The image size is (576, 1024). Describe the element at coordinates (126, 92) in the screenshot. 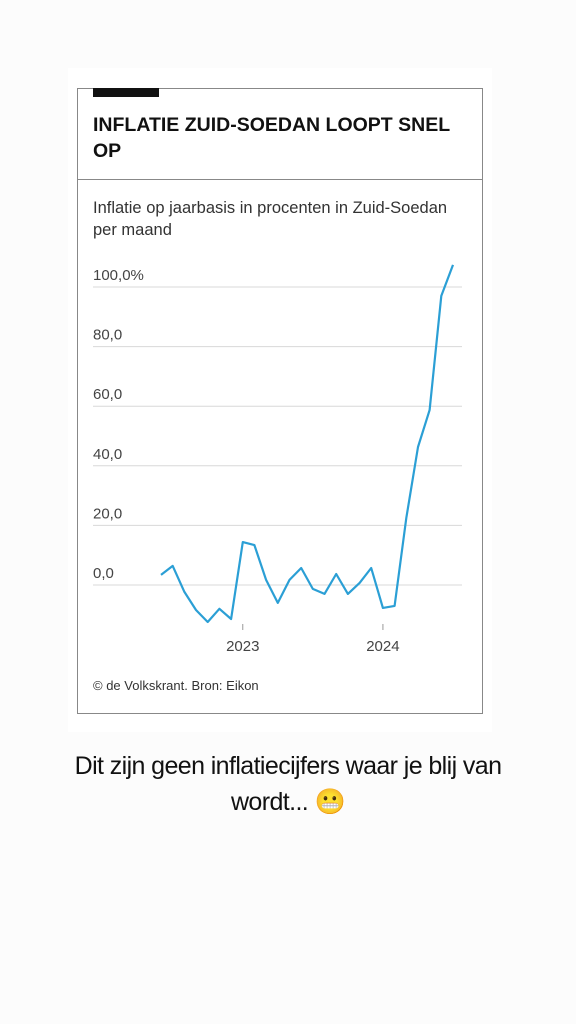

I see `accent-bar` at that location.